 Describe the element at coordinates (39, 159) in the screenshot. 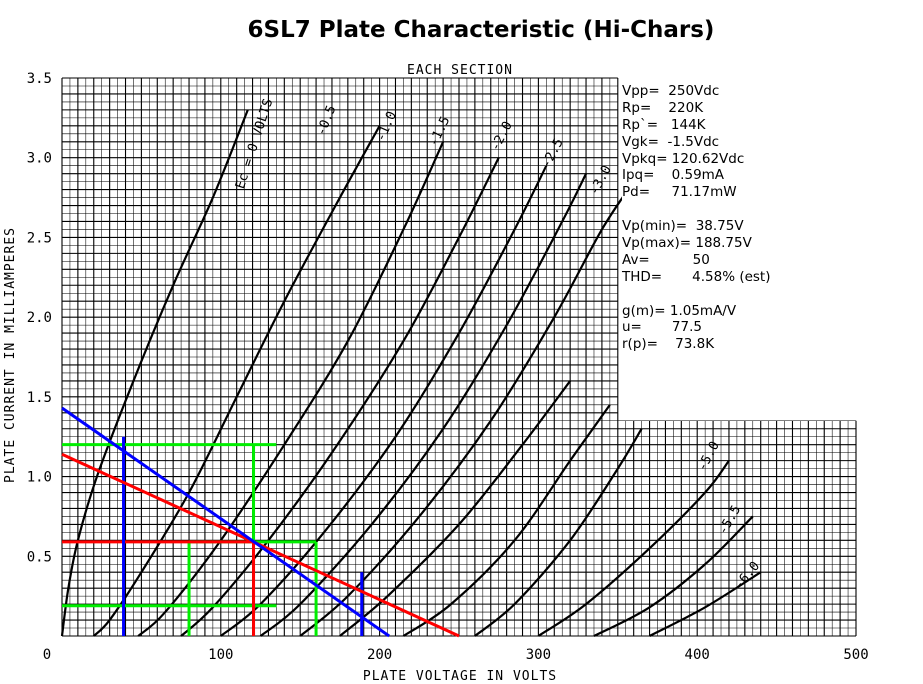

I see `y-tick-label: 3.0` at that location.